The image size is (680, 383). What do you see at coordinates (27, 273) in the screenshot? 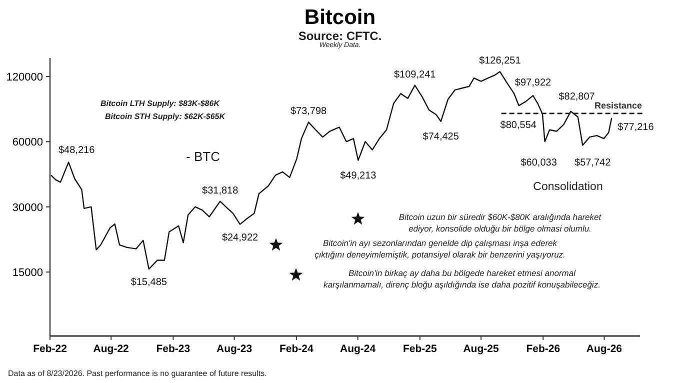
I see `y-tick-label: 15000` at bounding box center [27, 273].